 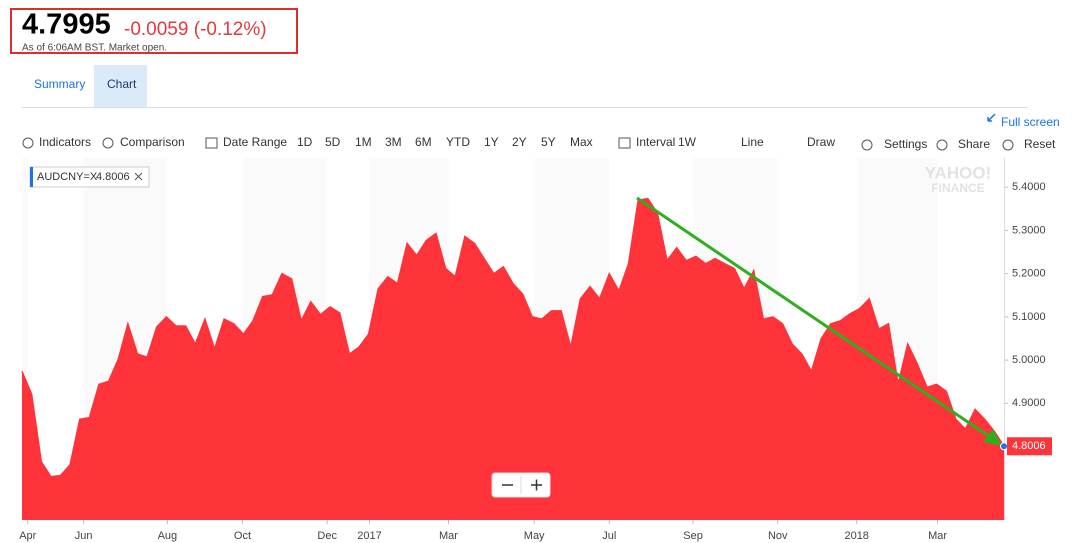 I want to click on trend-arrow, so click(x=813, y=317).